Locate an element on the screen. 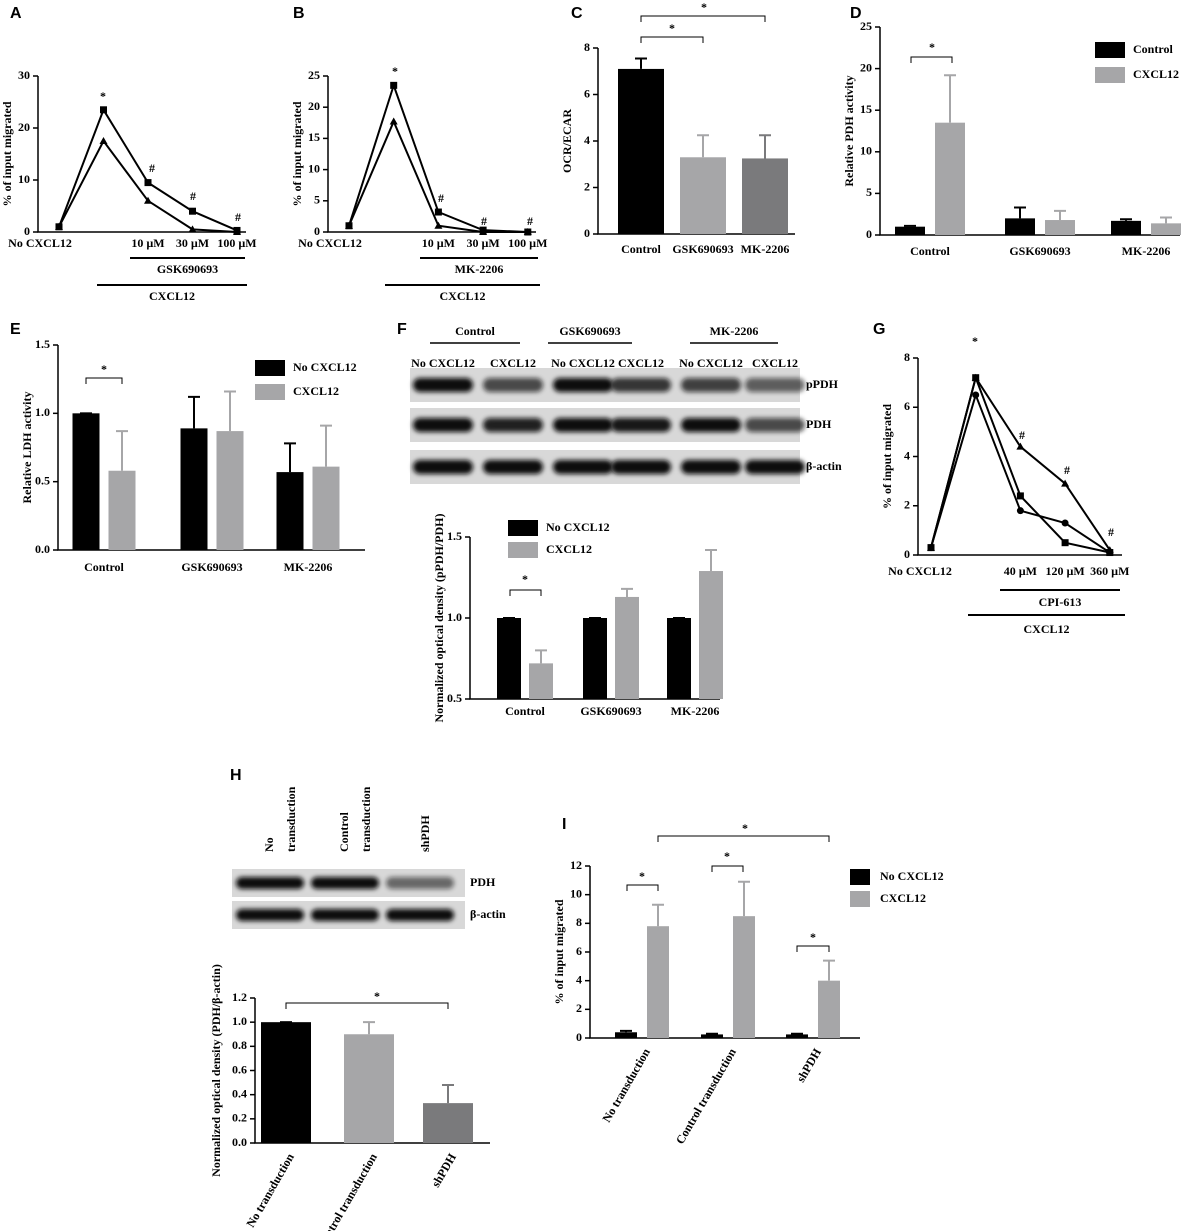  x-tick-label: 120 µM is located at coordinates (1064, 571).